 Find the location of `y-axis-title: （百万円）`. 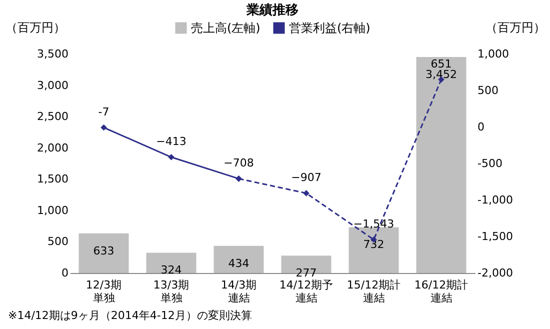

y-axis-title: （百万円） is located at coordinates (36, 27).